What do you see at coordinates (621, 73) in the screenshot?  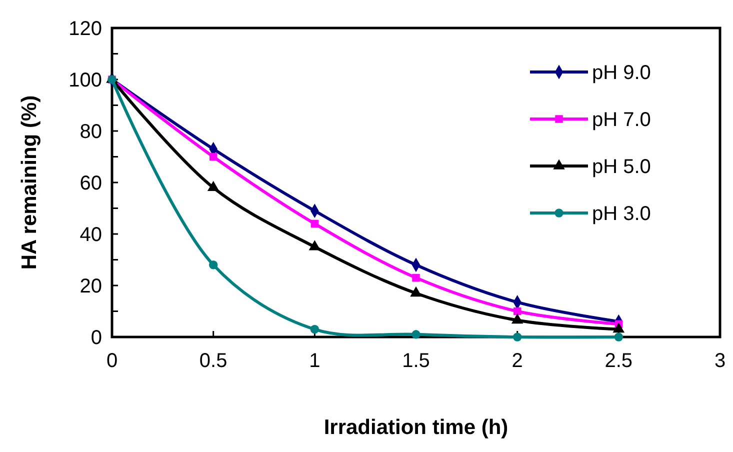 I see `legend-label: pH 9.0` at bounding box center [621, 73].